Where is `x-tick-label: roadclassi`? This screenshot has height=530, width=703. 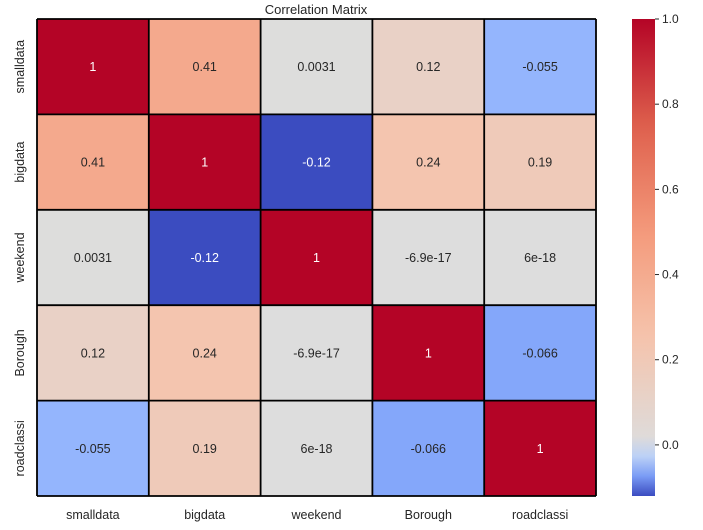 x-tick-label: roadclassi is located at coordinates (540, 515).